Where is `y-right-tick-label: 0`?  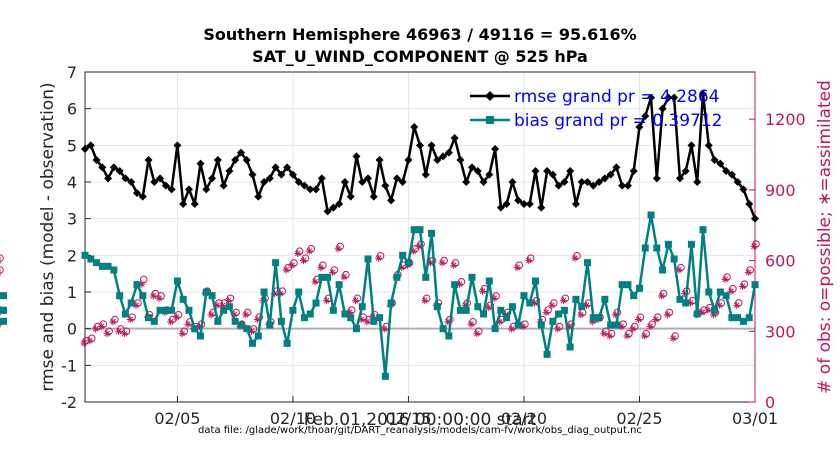 y-right-tick-label: 0 is located at coordinates (770, 402).